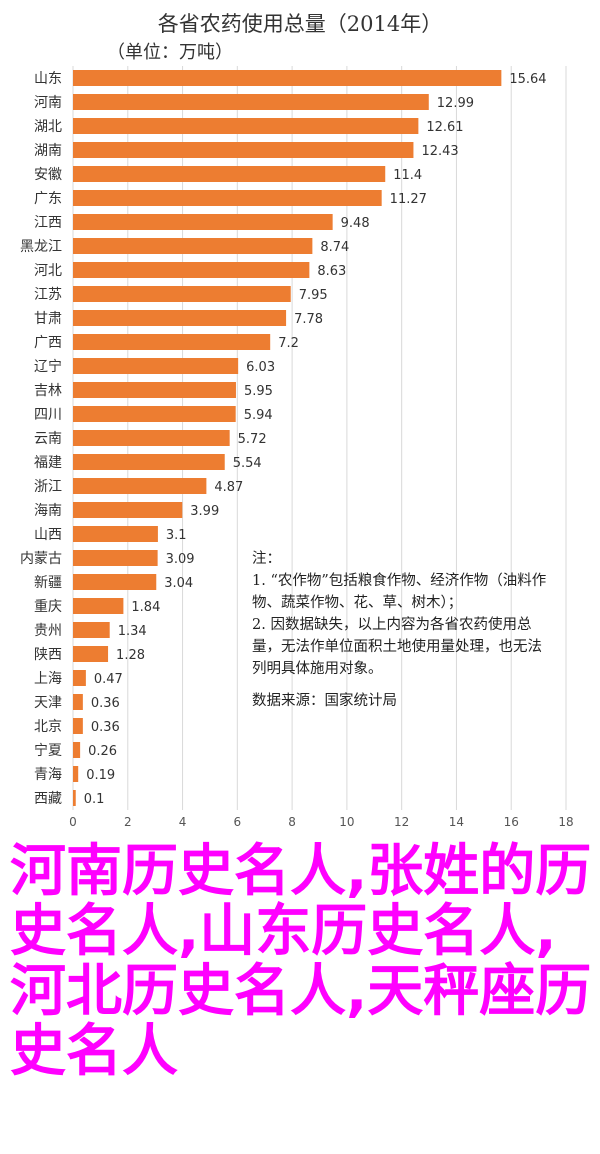 The height and width of the screenshot is (1154, 600). I want to click on data-label: 8.74, so click(334, 247).